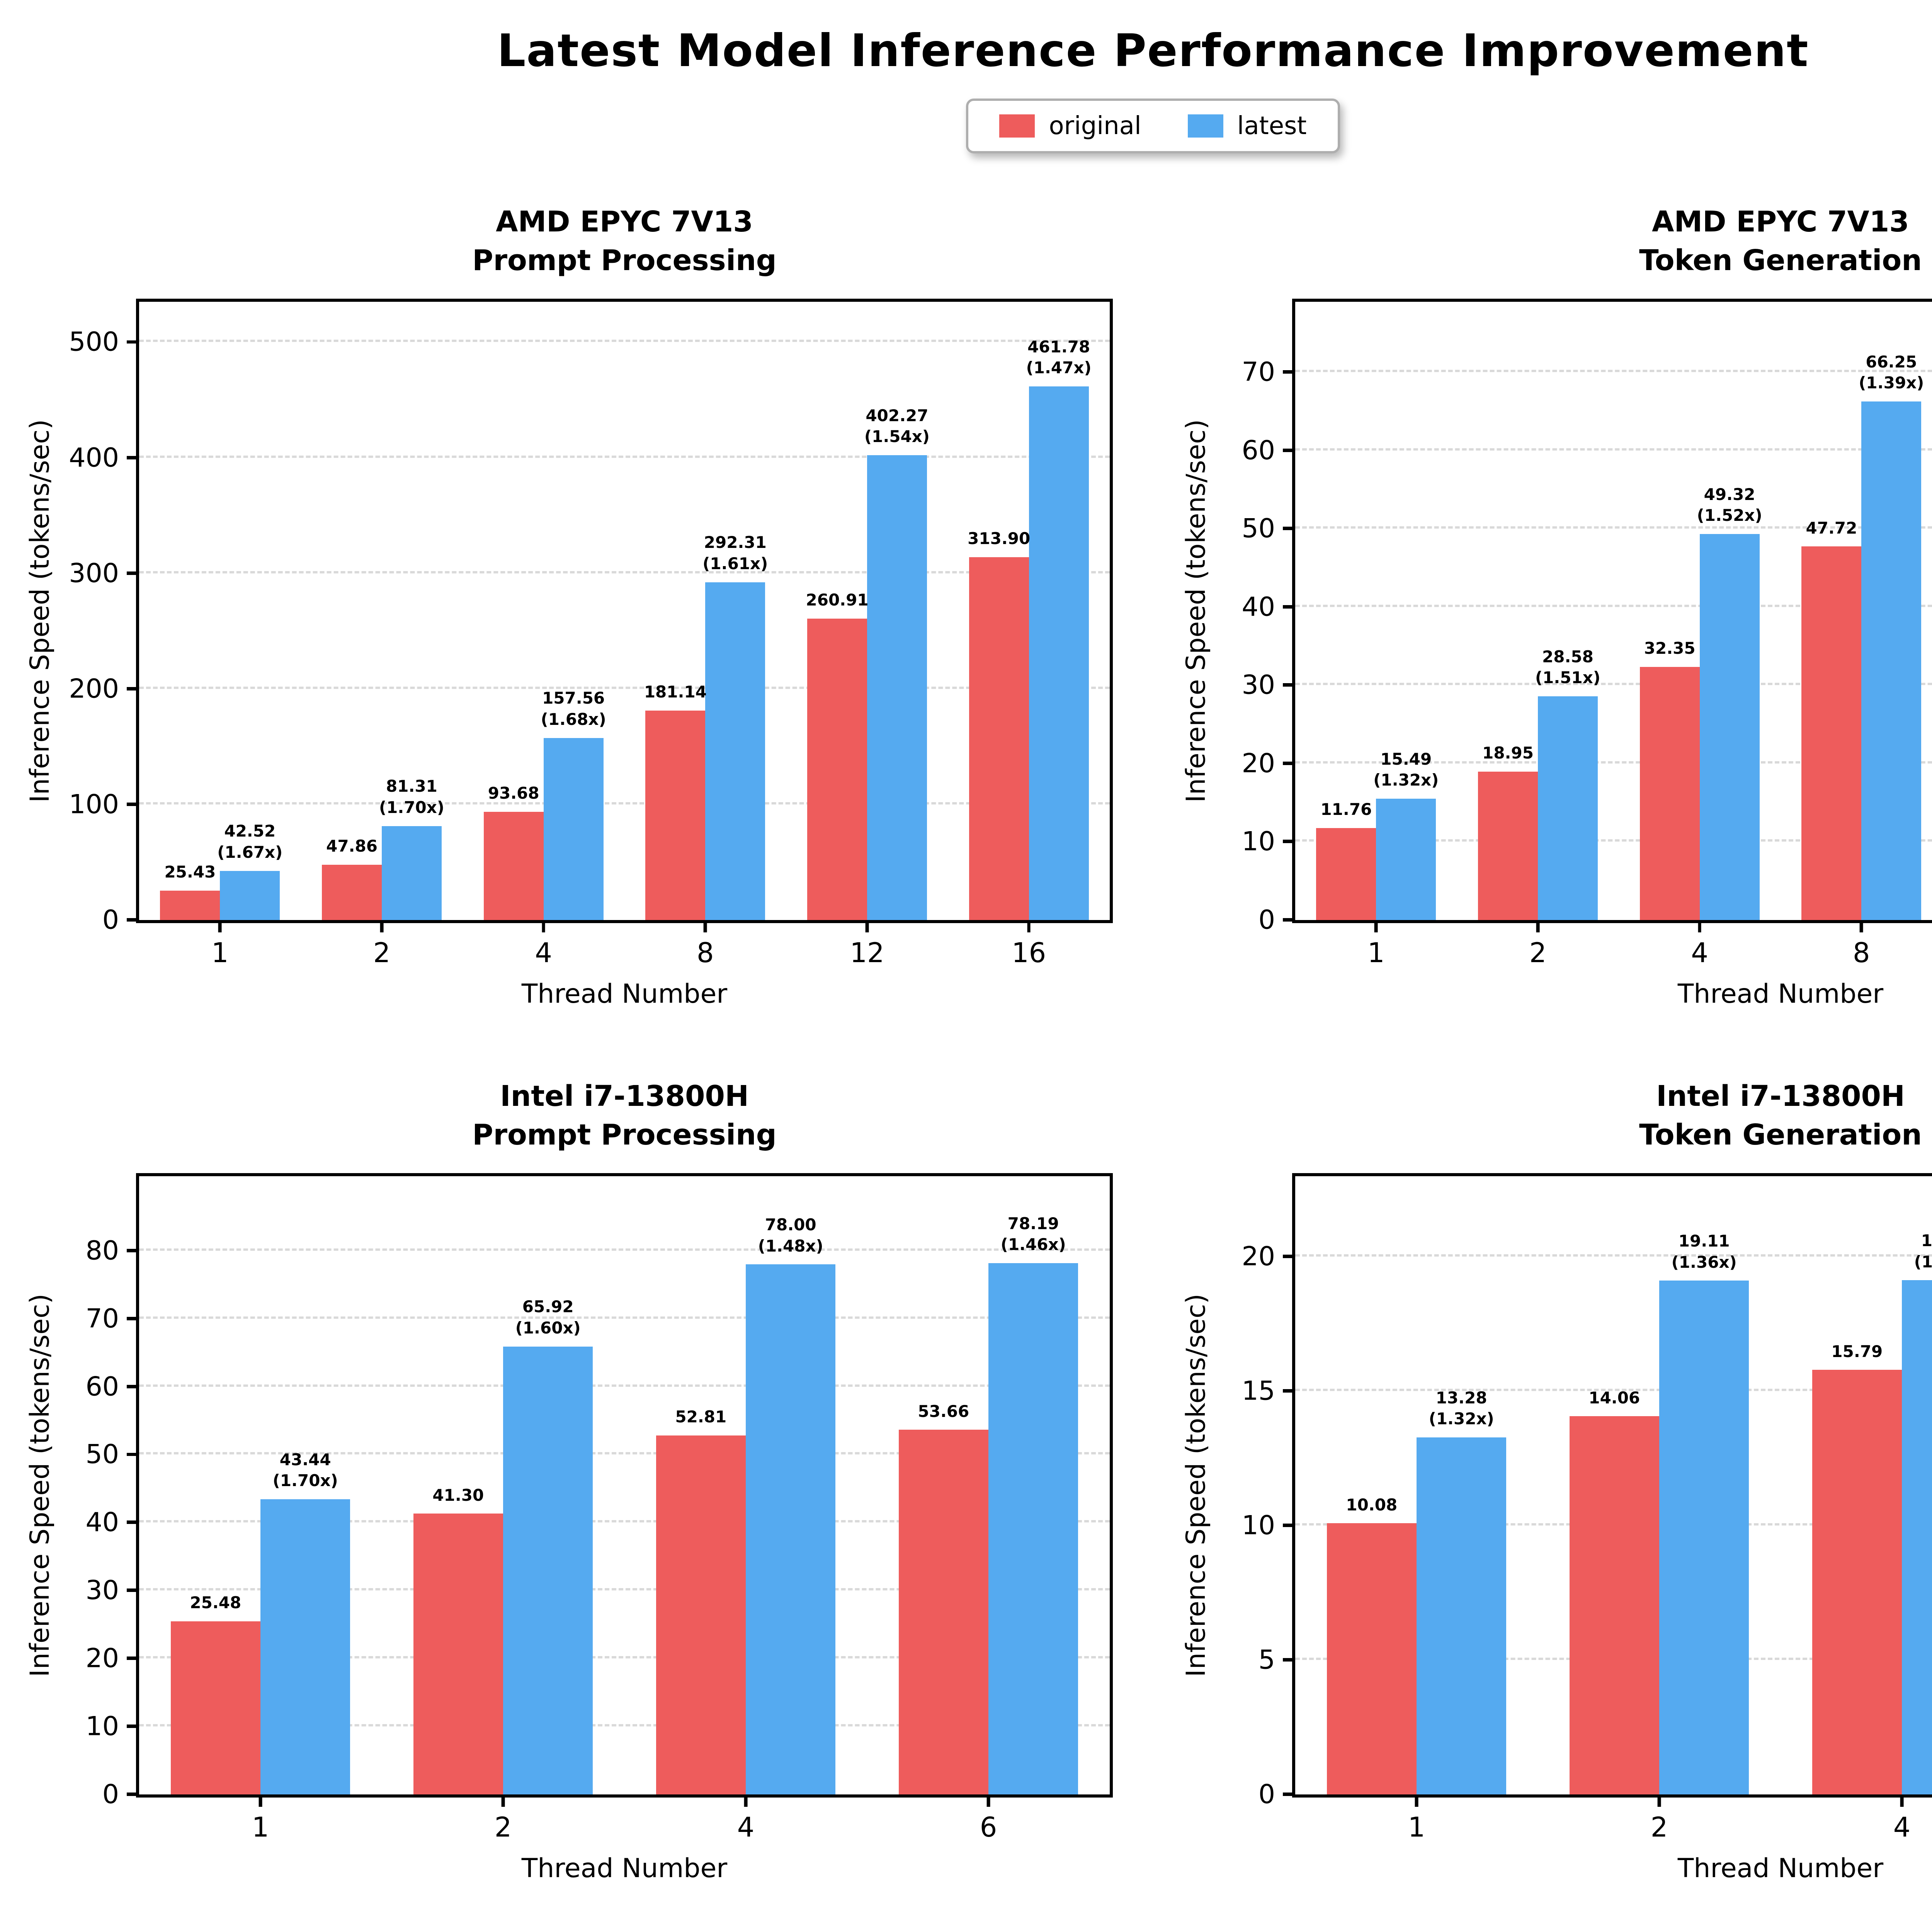  Describe the element at coordinates (574, 709) in the screenshot. I see `bar-value-label-latest: 157.56 (1.68x)` at that location.